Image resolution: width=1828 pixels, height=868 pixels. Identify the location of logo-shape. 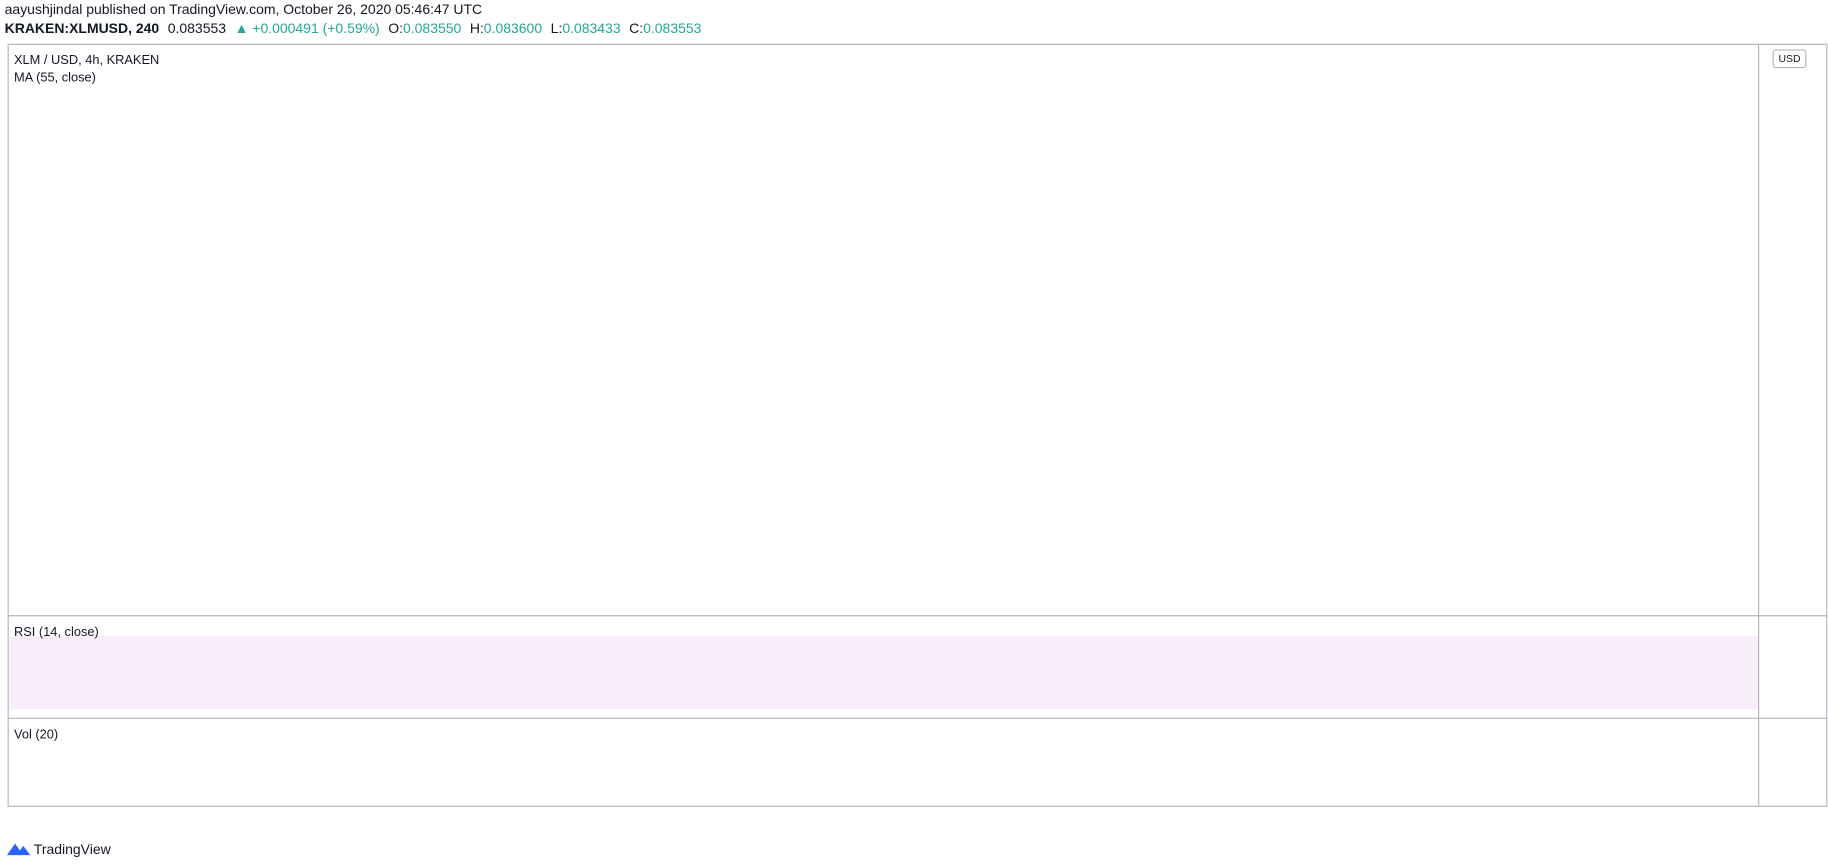
(18, 849).